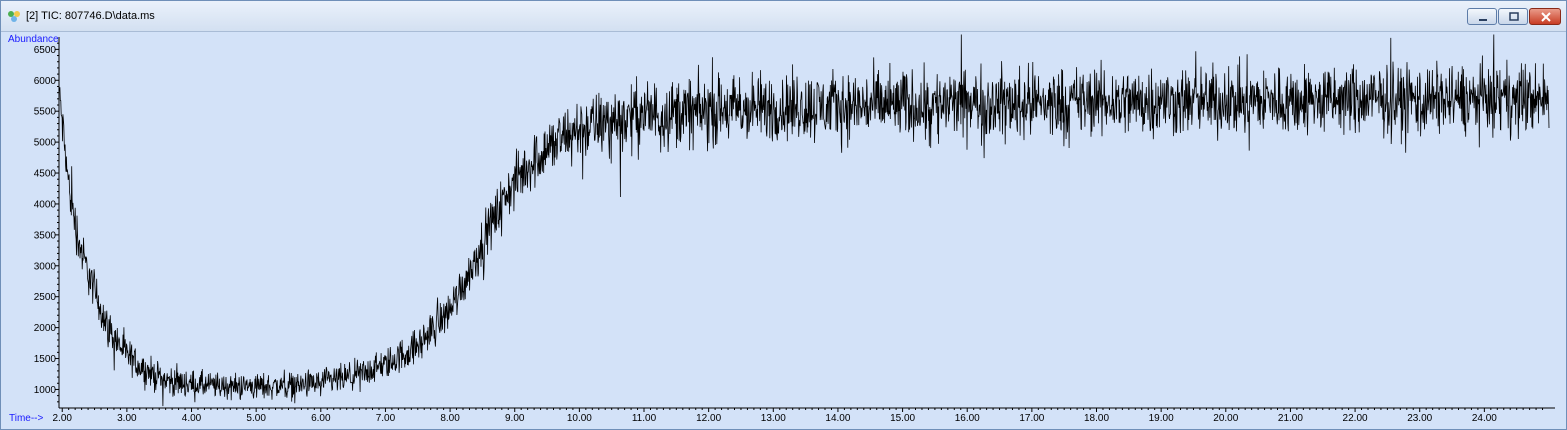  What do you see at coordinates (1482, 16) in the screenshot?
I see `minimize-button` at bounding box center [1482, 16].